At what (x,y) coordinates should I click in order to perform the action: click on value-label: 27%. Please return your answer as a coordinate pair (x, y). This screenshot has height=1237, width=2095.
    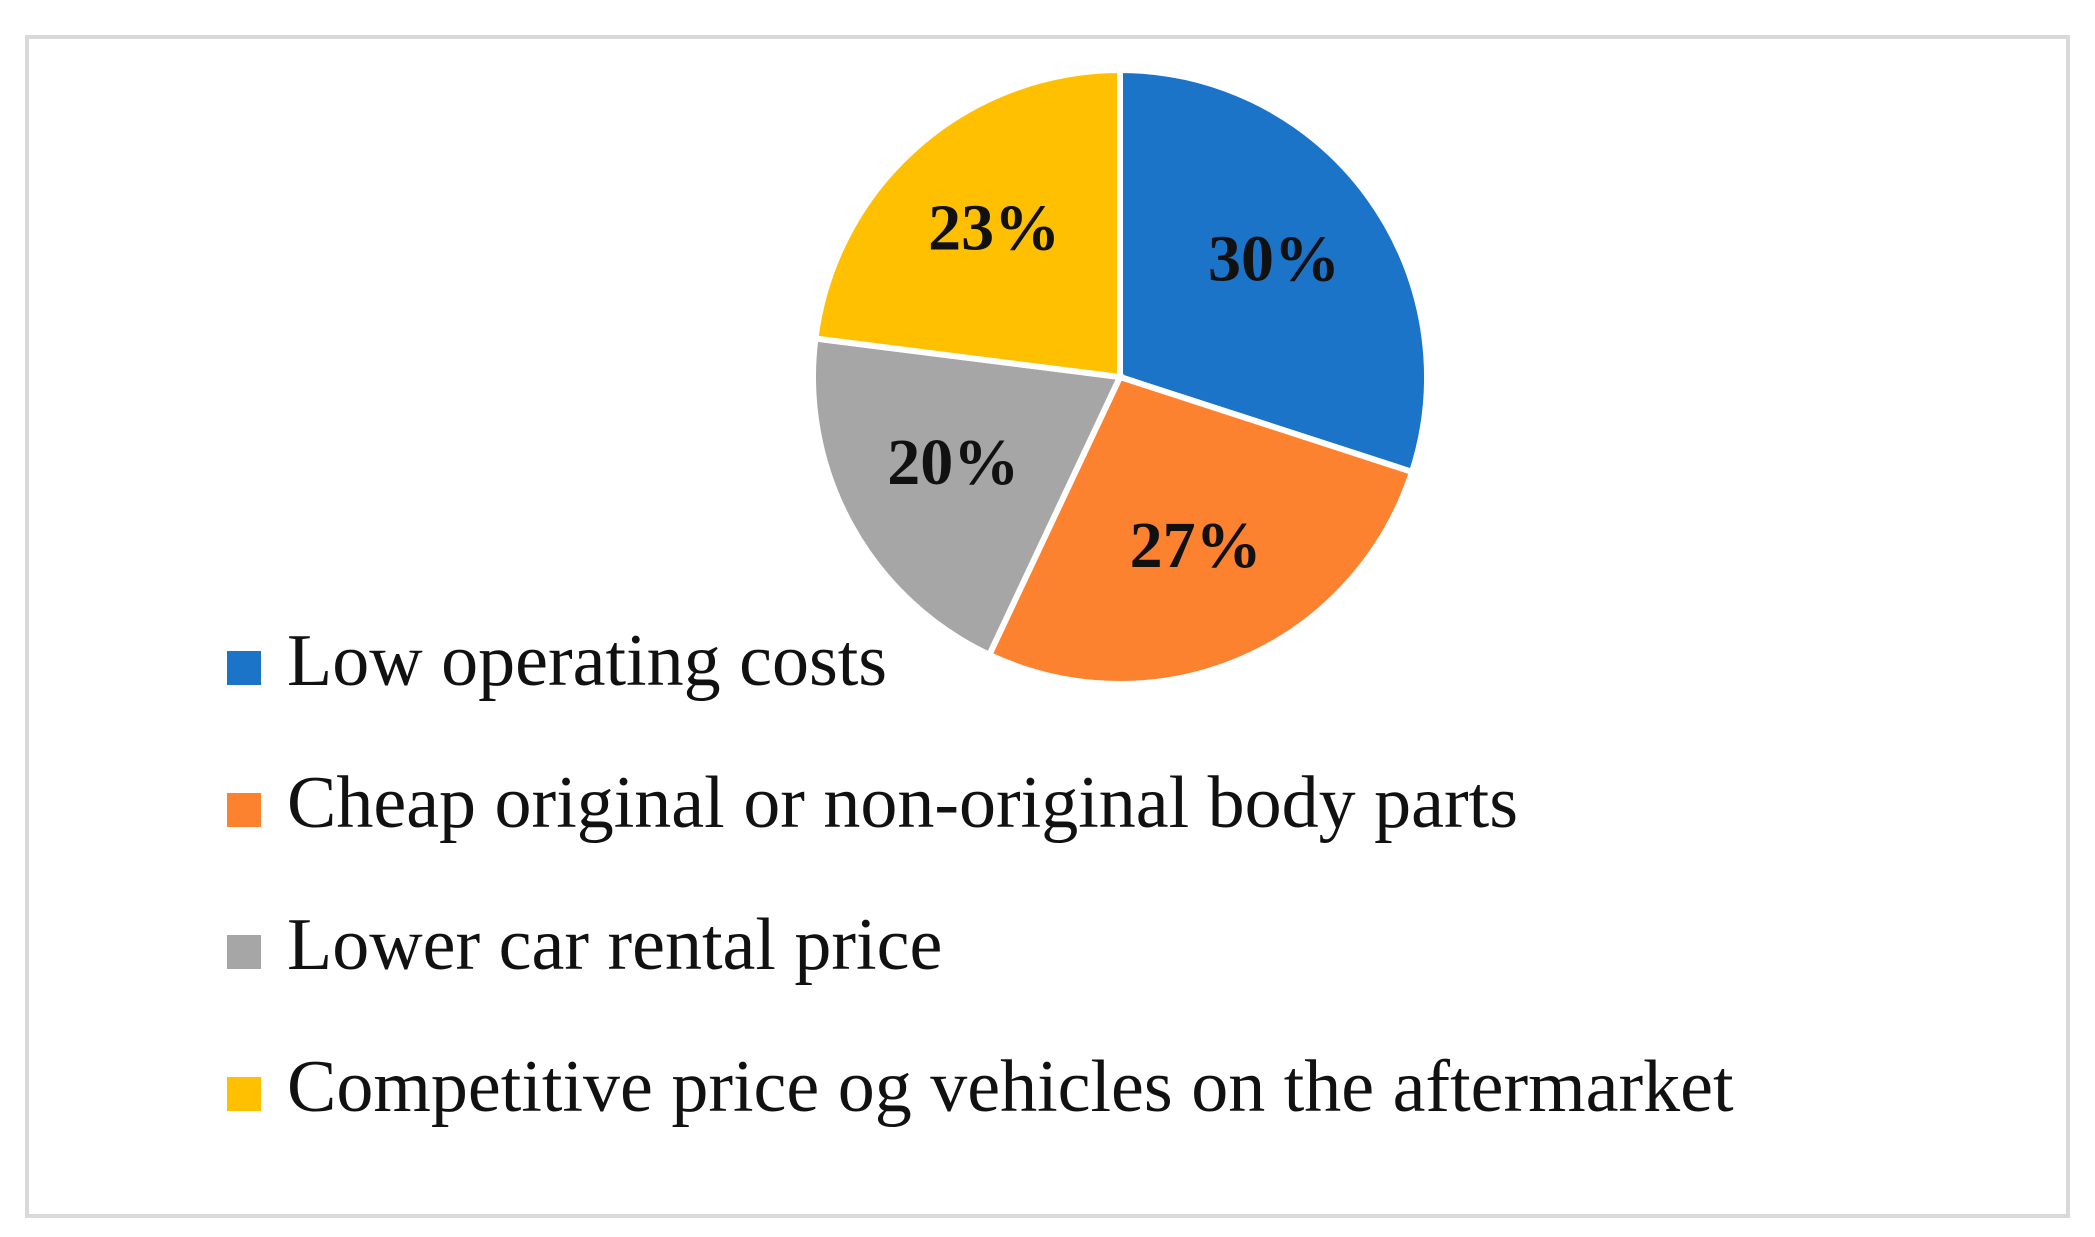
    Looking at the image, I should click on (1196, 545).